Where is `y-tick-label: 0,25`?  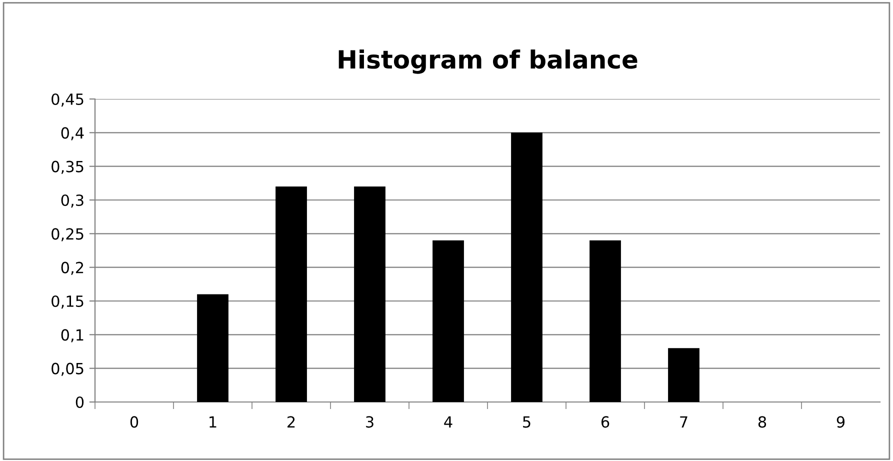 y-tick-label: 0,25 is located at coordinates (68, 235).